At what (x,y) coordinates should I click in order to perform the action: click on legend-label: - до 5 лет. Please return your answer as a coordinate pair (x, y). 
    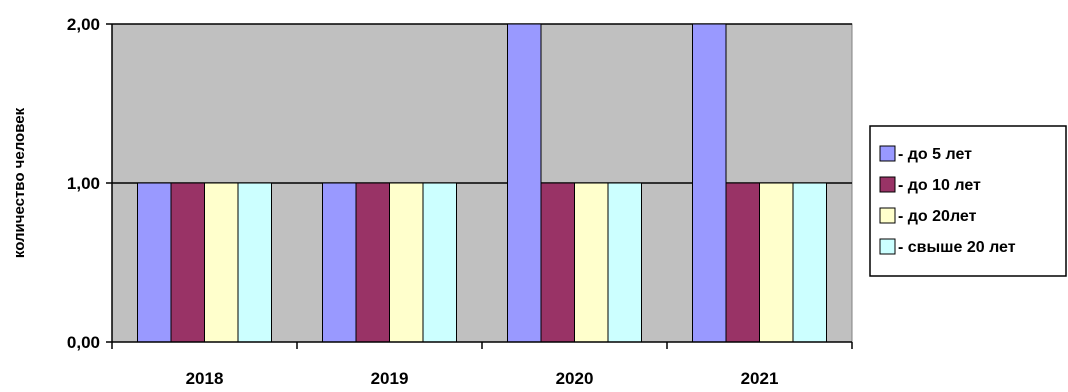
    Looking at the image, I should click on (935, 154).